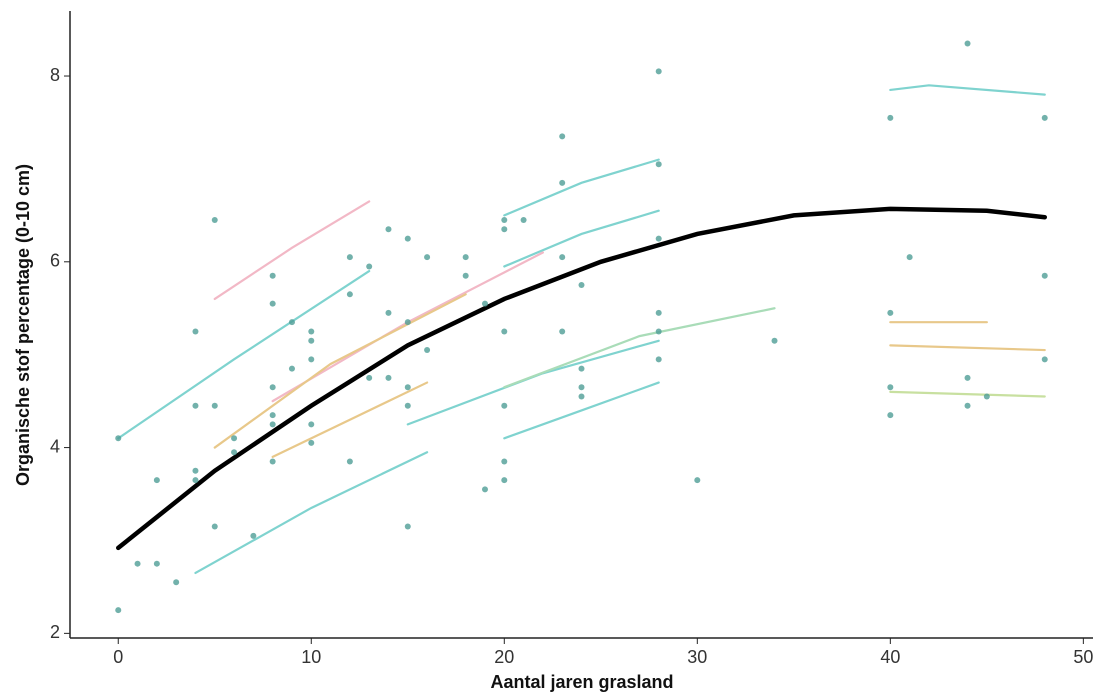  What do you see at coordinates (55, 75) in the screenshot?
I see `y-tick-label: 8` at bounding box center [55, 75].